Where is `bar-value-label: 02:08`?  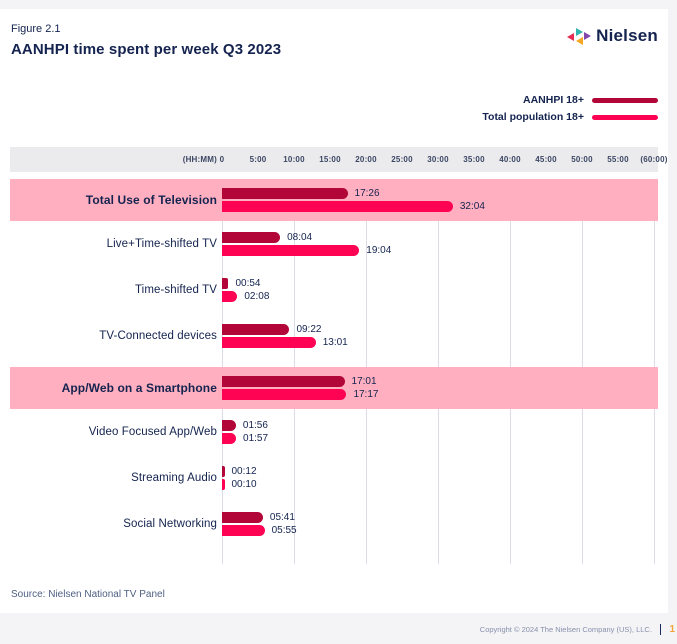
bar-value-label: 02:08 is located at coordinates (257, 296).